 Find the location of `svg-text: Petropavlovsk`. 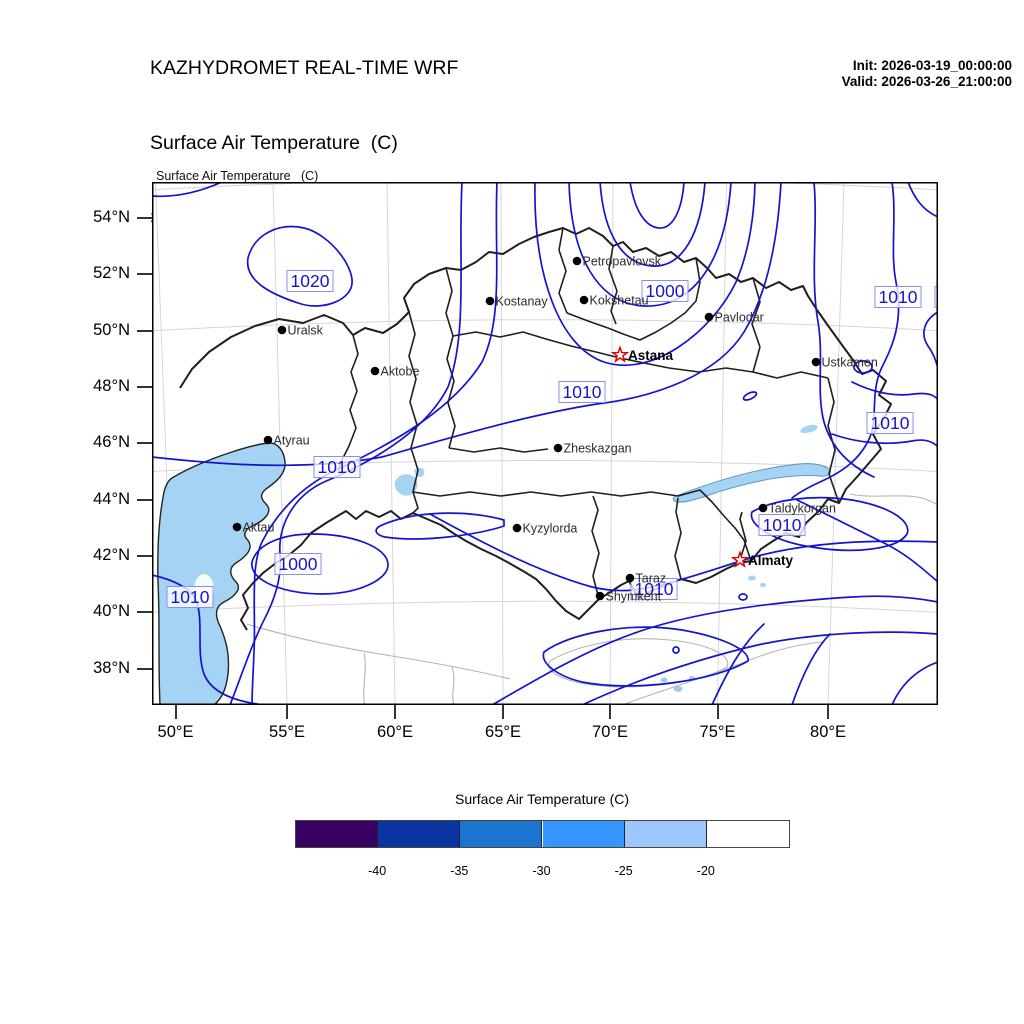

svg-text: Petropavlovsk is located at coordinates (622, 262).